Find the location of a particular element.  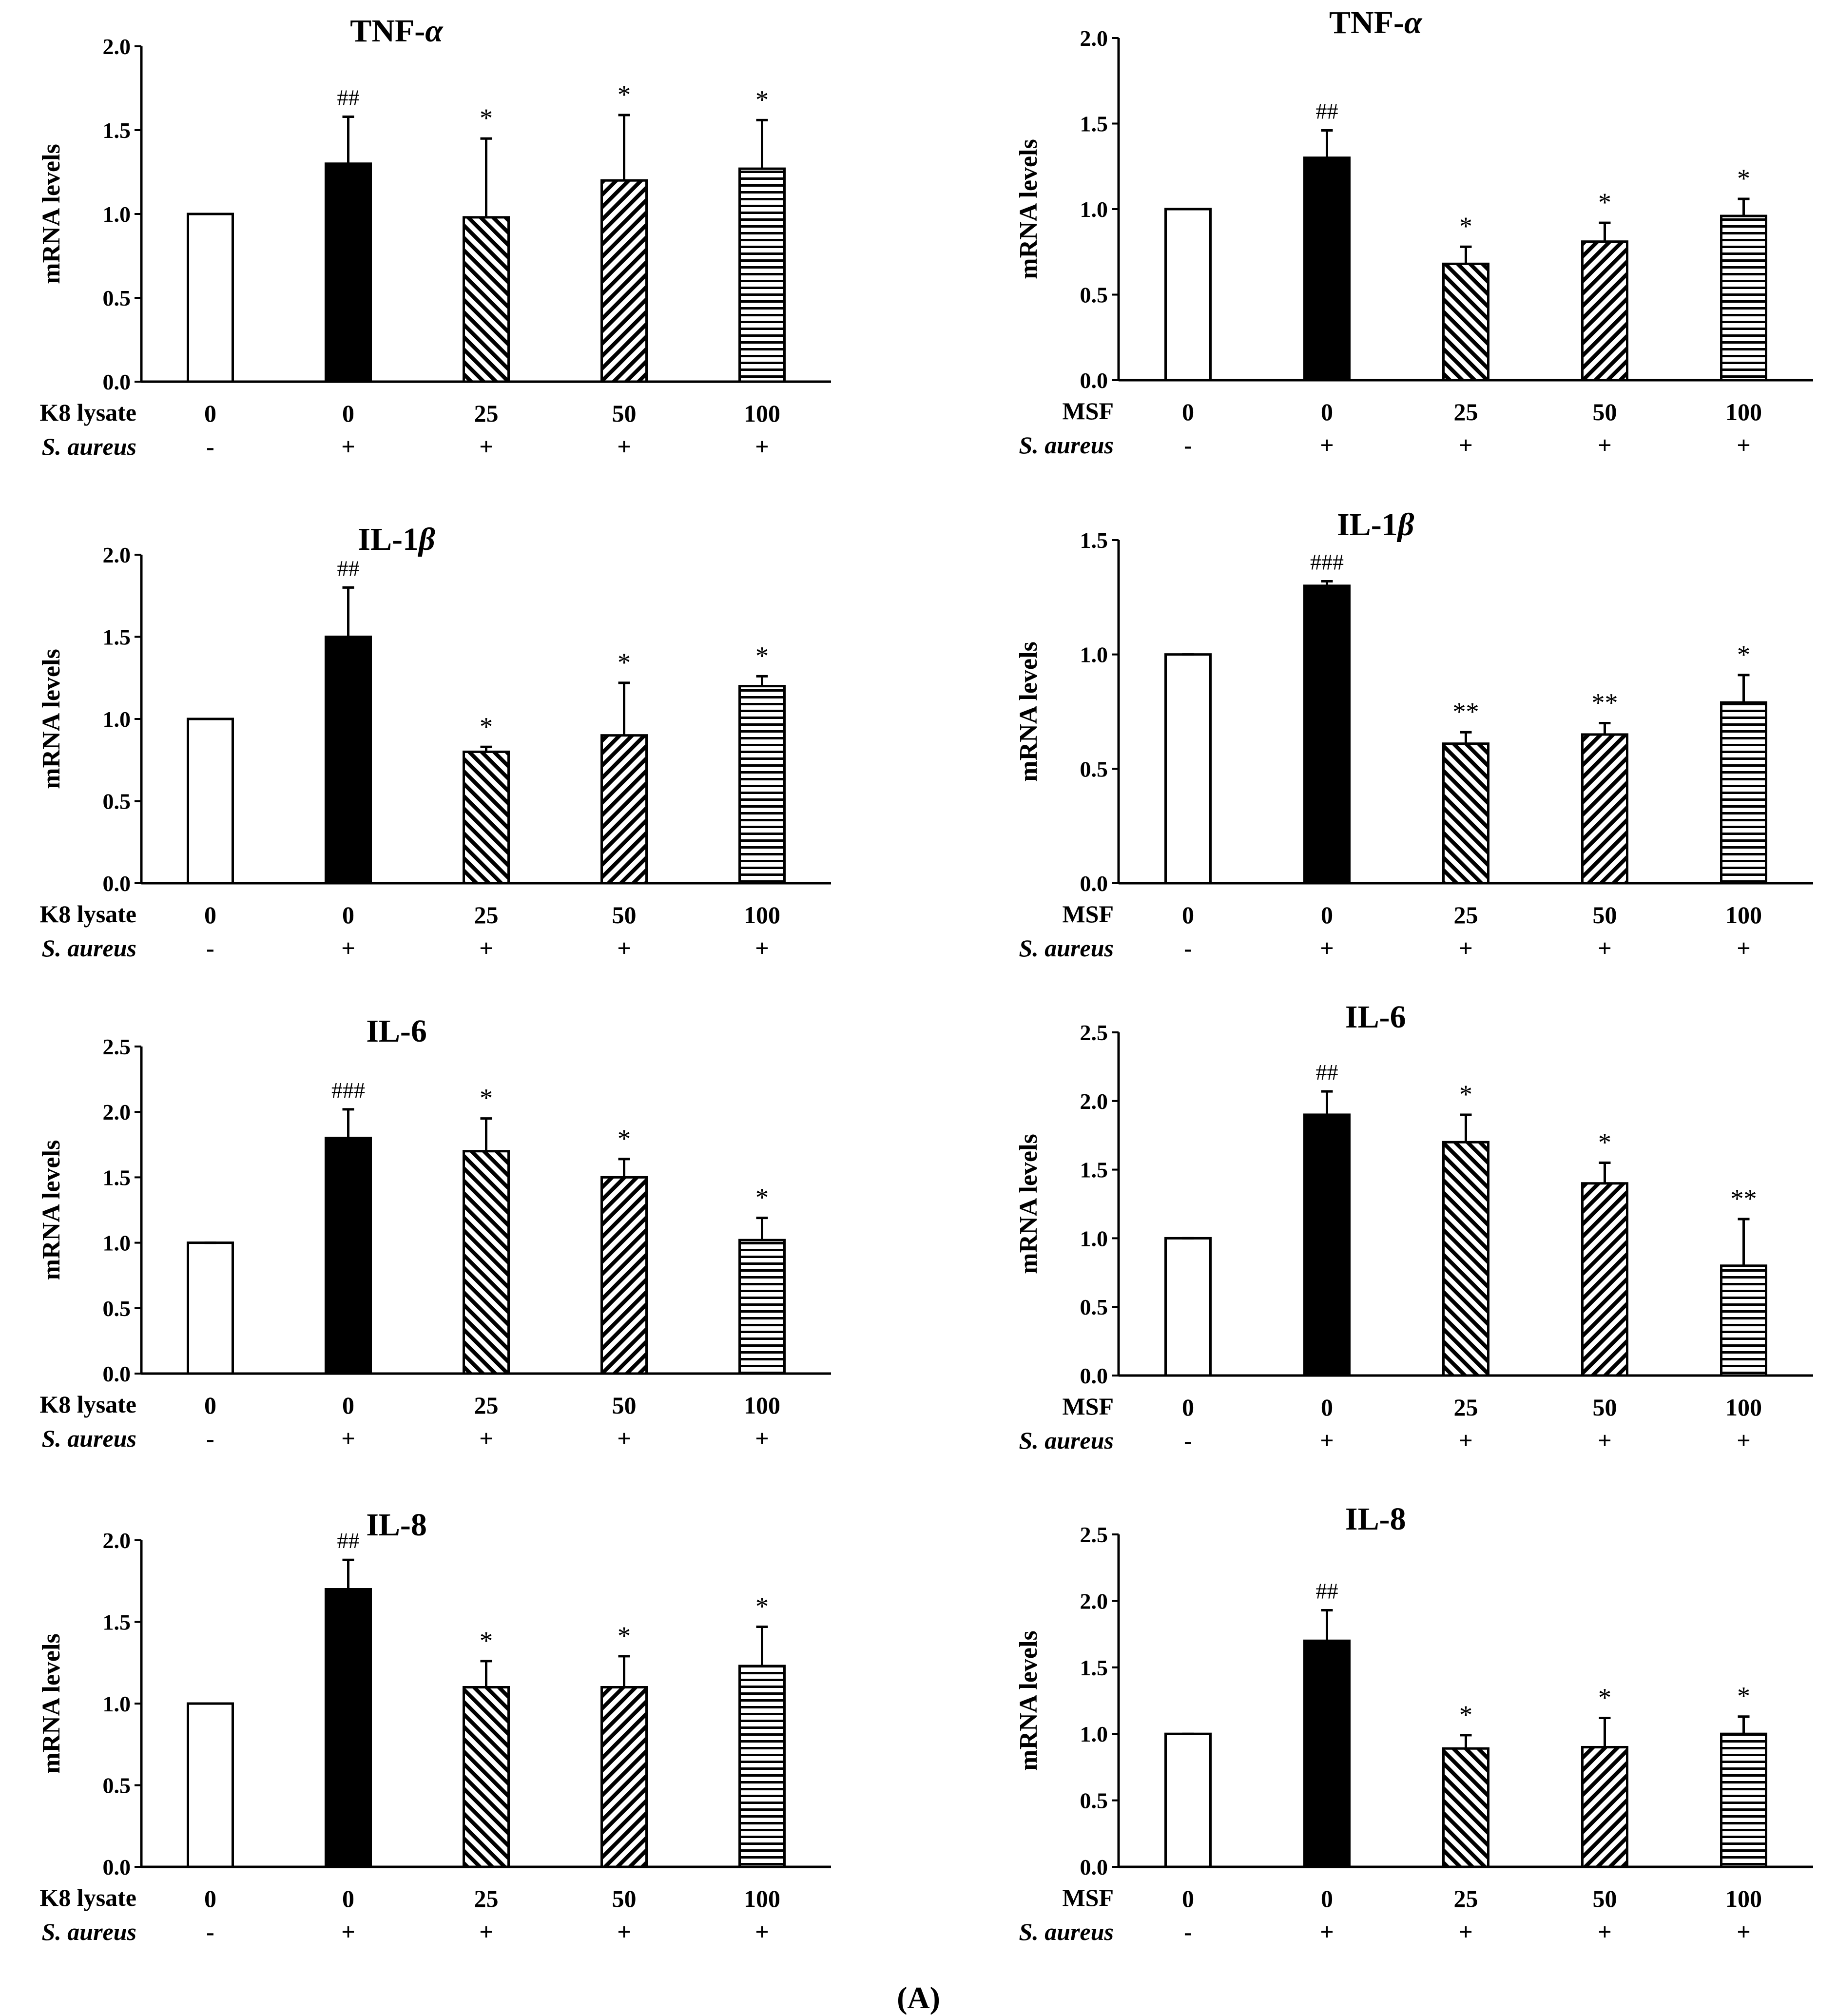

treatment-value-label: 25 is located at coordinates (1466, 915).